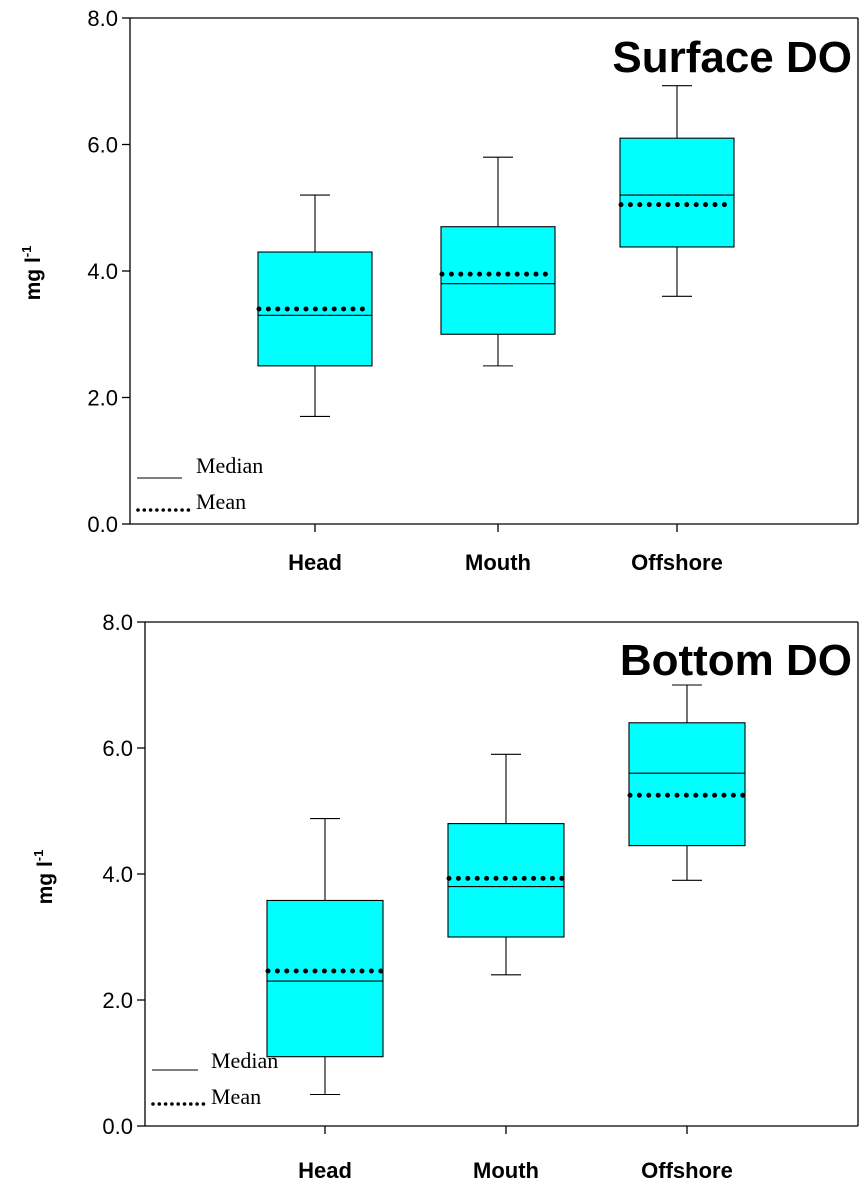 The width and height of the screenshot is (860, 1185). I want to click on panel-title: Bottom DO, so click(736, 660).